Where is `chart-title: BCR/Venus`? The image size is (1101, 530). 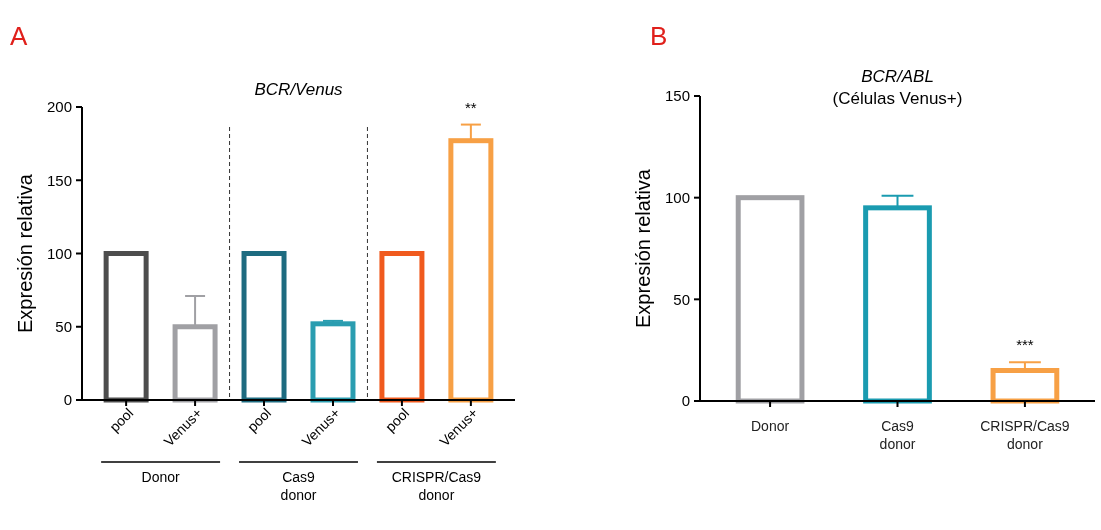 chart-title: BCR/Venus is located at coordinates (299, 89).